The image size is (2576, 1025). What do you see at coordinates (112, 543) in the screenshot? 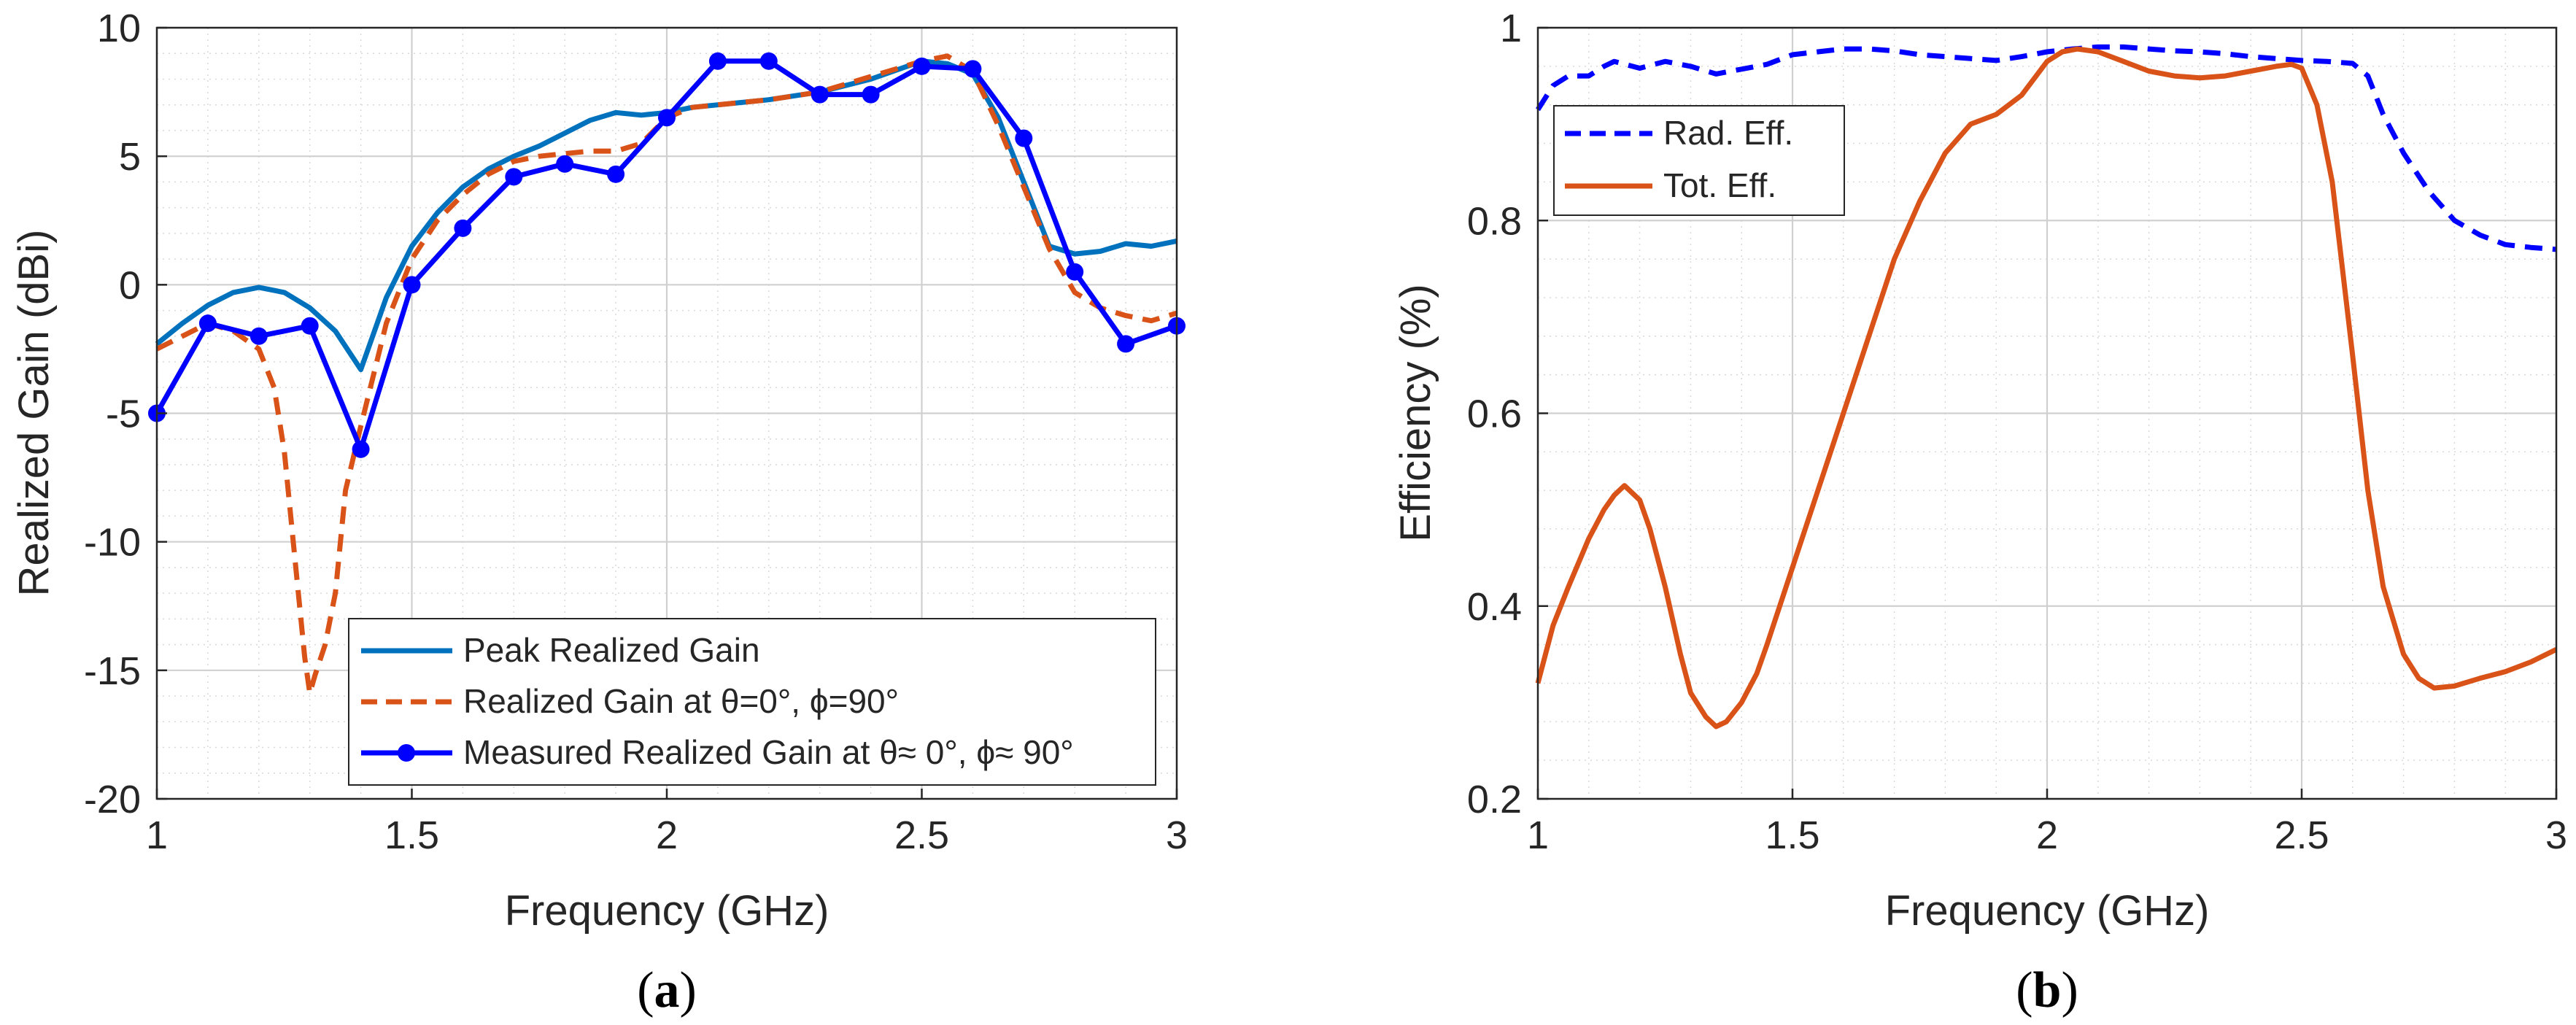
I see `y-tick-label: -10` at bounding box center [112, 543].